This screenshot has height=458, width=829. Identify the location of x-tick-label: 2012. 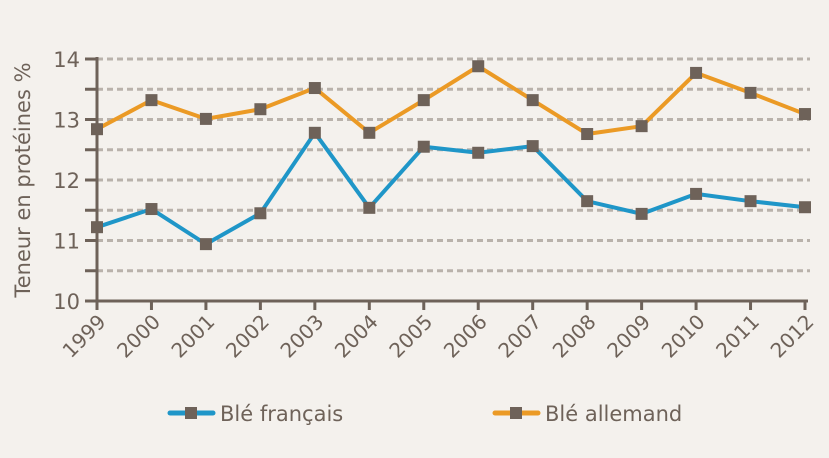
(792, 336).